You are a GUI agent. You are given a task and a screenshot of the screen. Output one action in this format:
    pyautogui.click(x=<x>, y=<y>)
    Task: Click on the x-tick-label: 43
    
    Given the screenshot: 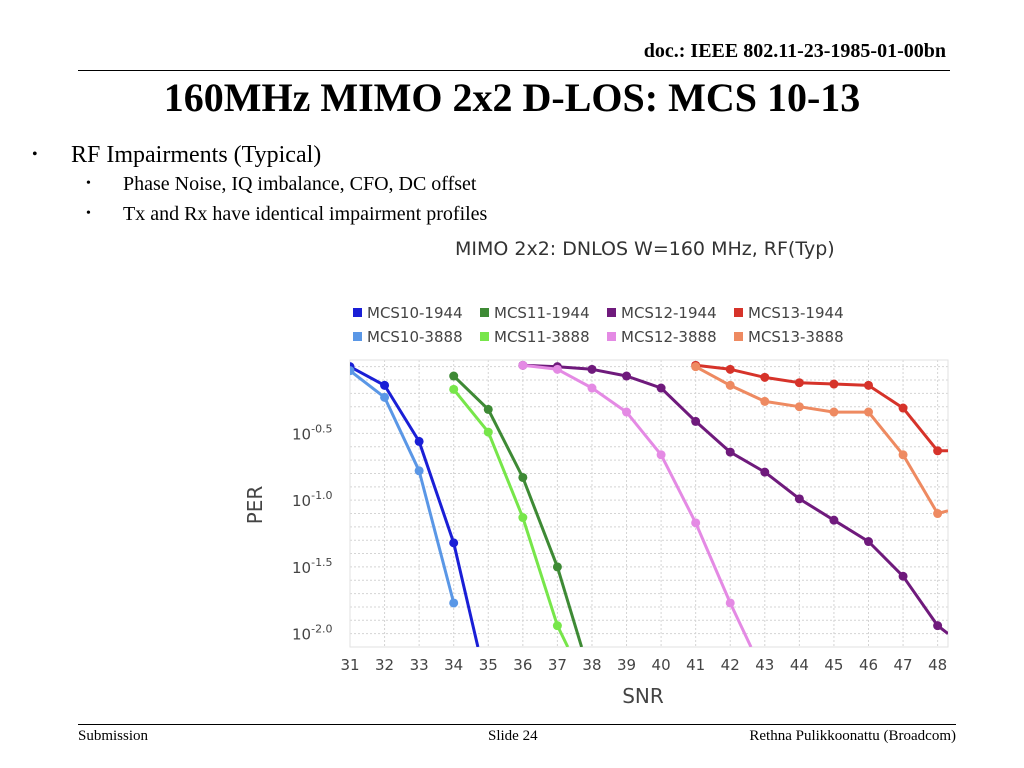 What is the action you would take?
    pyautogui.click(x=764, y=665)
    